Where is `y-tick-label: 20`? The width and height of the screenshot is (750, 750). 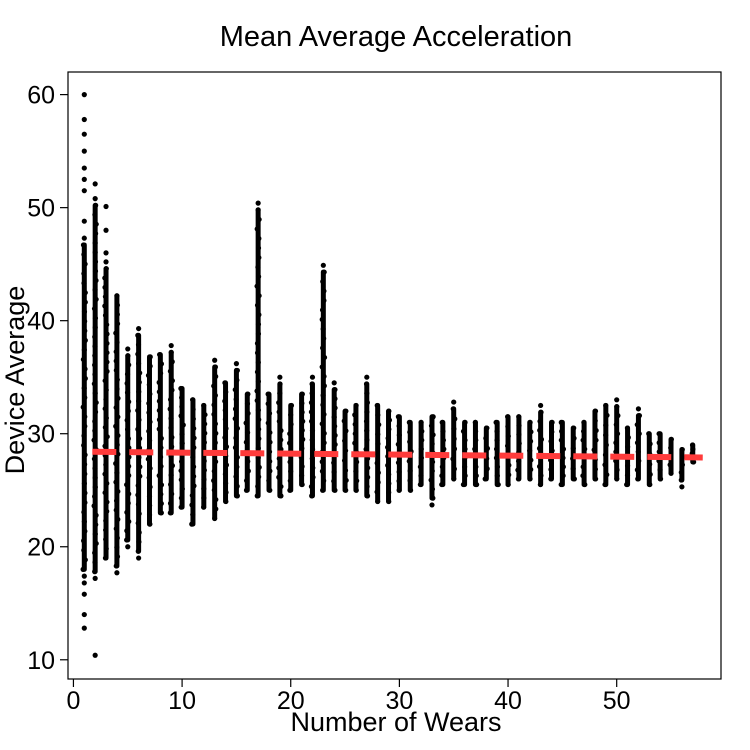
y-tick-label: 20 is located at coordinates (41, 548).